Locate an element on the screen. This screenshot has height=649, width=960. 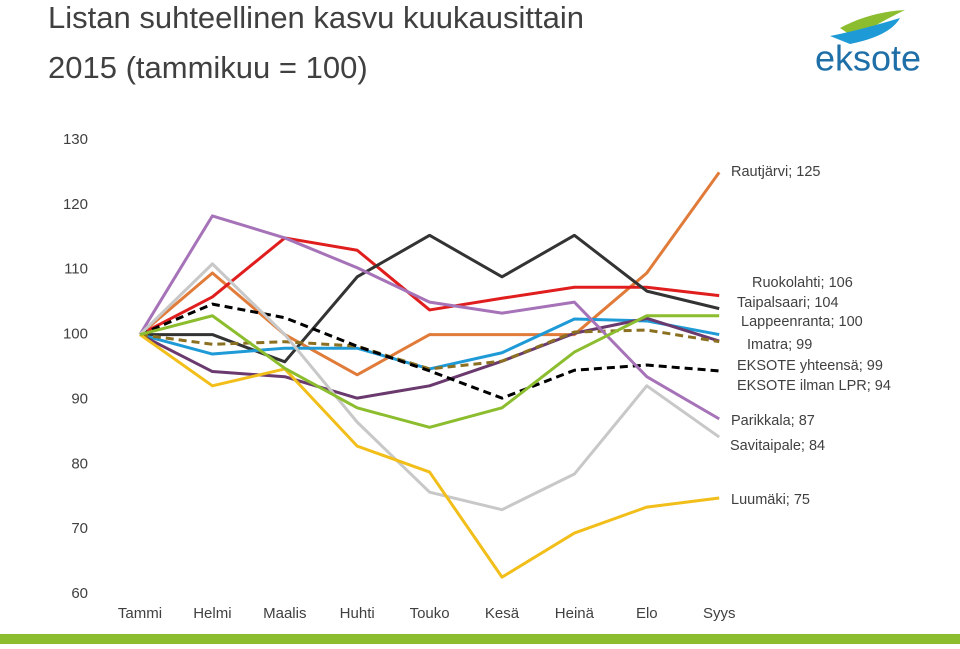
x-tick-label: Maalis is located at coordinates (284, 613).